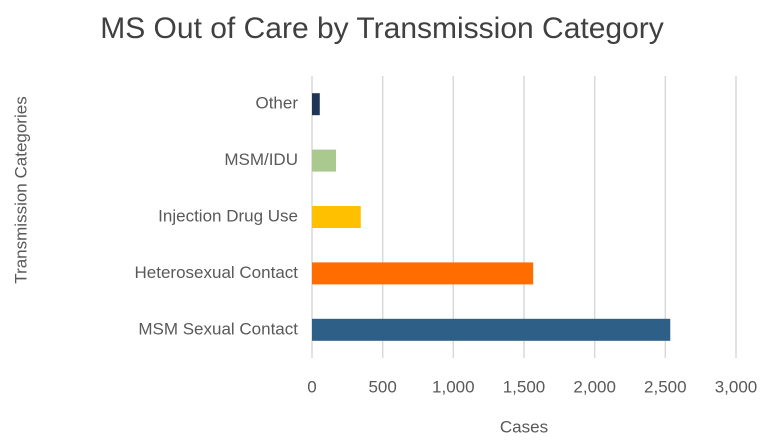  Describe the element at coordinates (736, 386) in the screenshot. I see `x-tick-label: 3,000` at that location.